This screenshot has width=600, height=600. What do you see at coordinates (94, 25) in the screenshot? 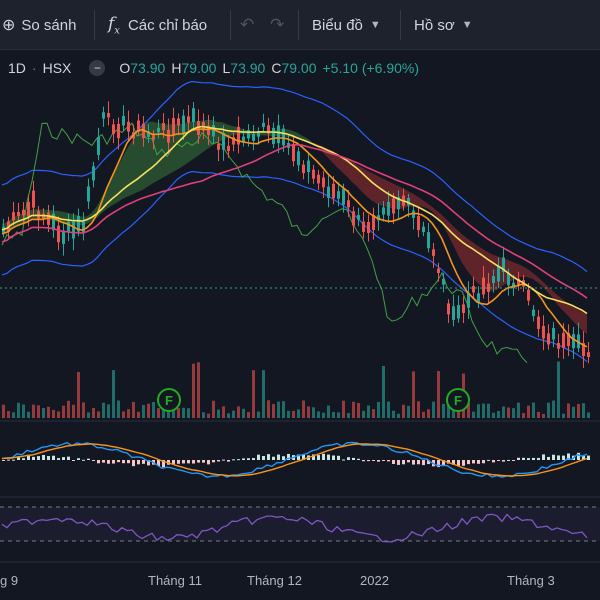
I see `toolbar-divider` at bounding box center [94, 25].